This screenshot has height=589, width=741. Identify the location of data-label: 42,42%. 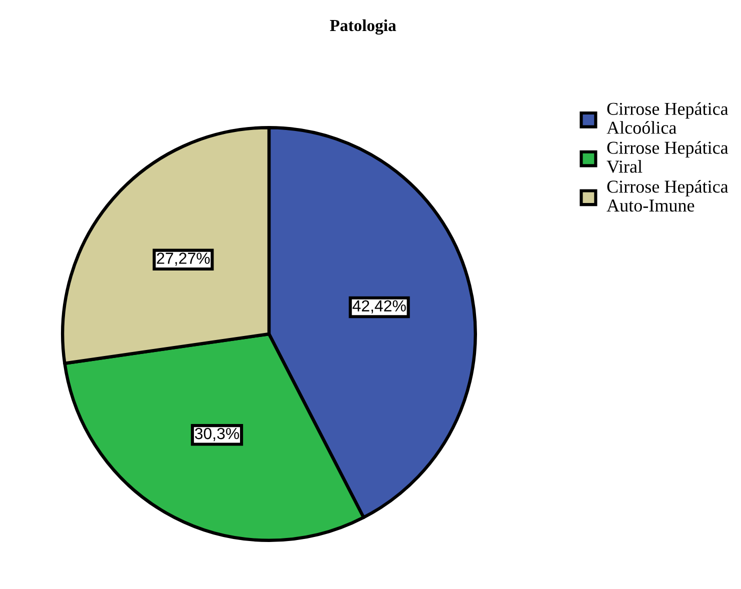
(379, 307).